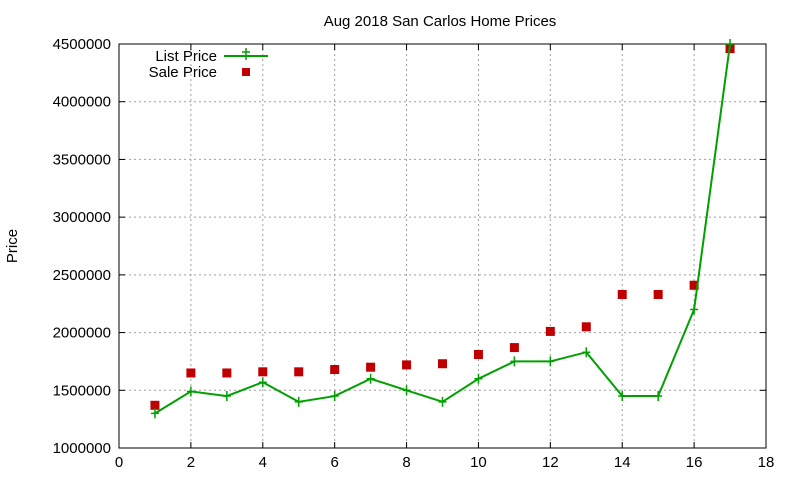 The width and height of the screenshot is (800, 480). I want to click on x-tick-label: 16, so click(694, 462).